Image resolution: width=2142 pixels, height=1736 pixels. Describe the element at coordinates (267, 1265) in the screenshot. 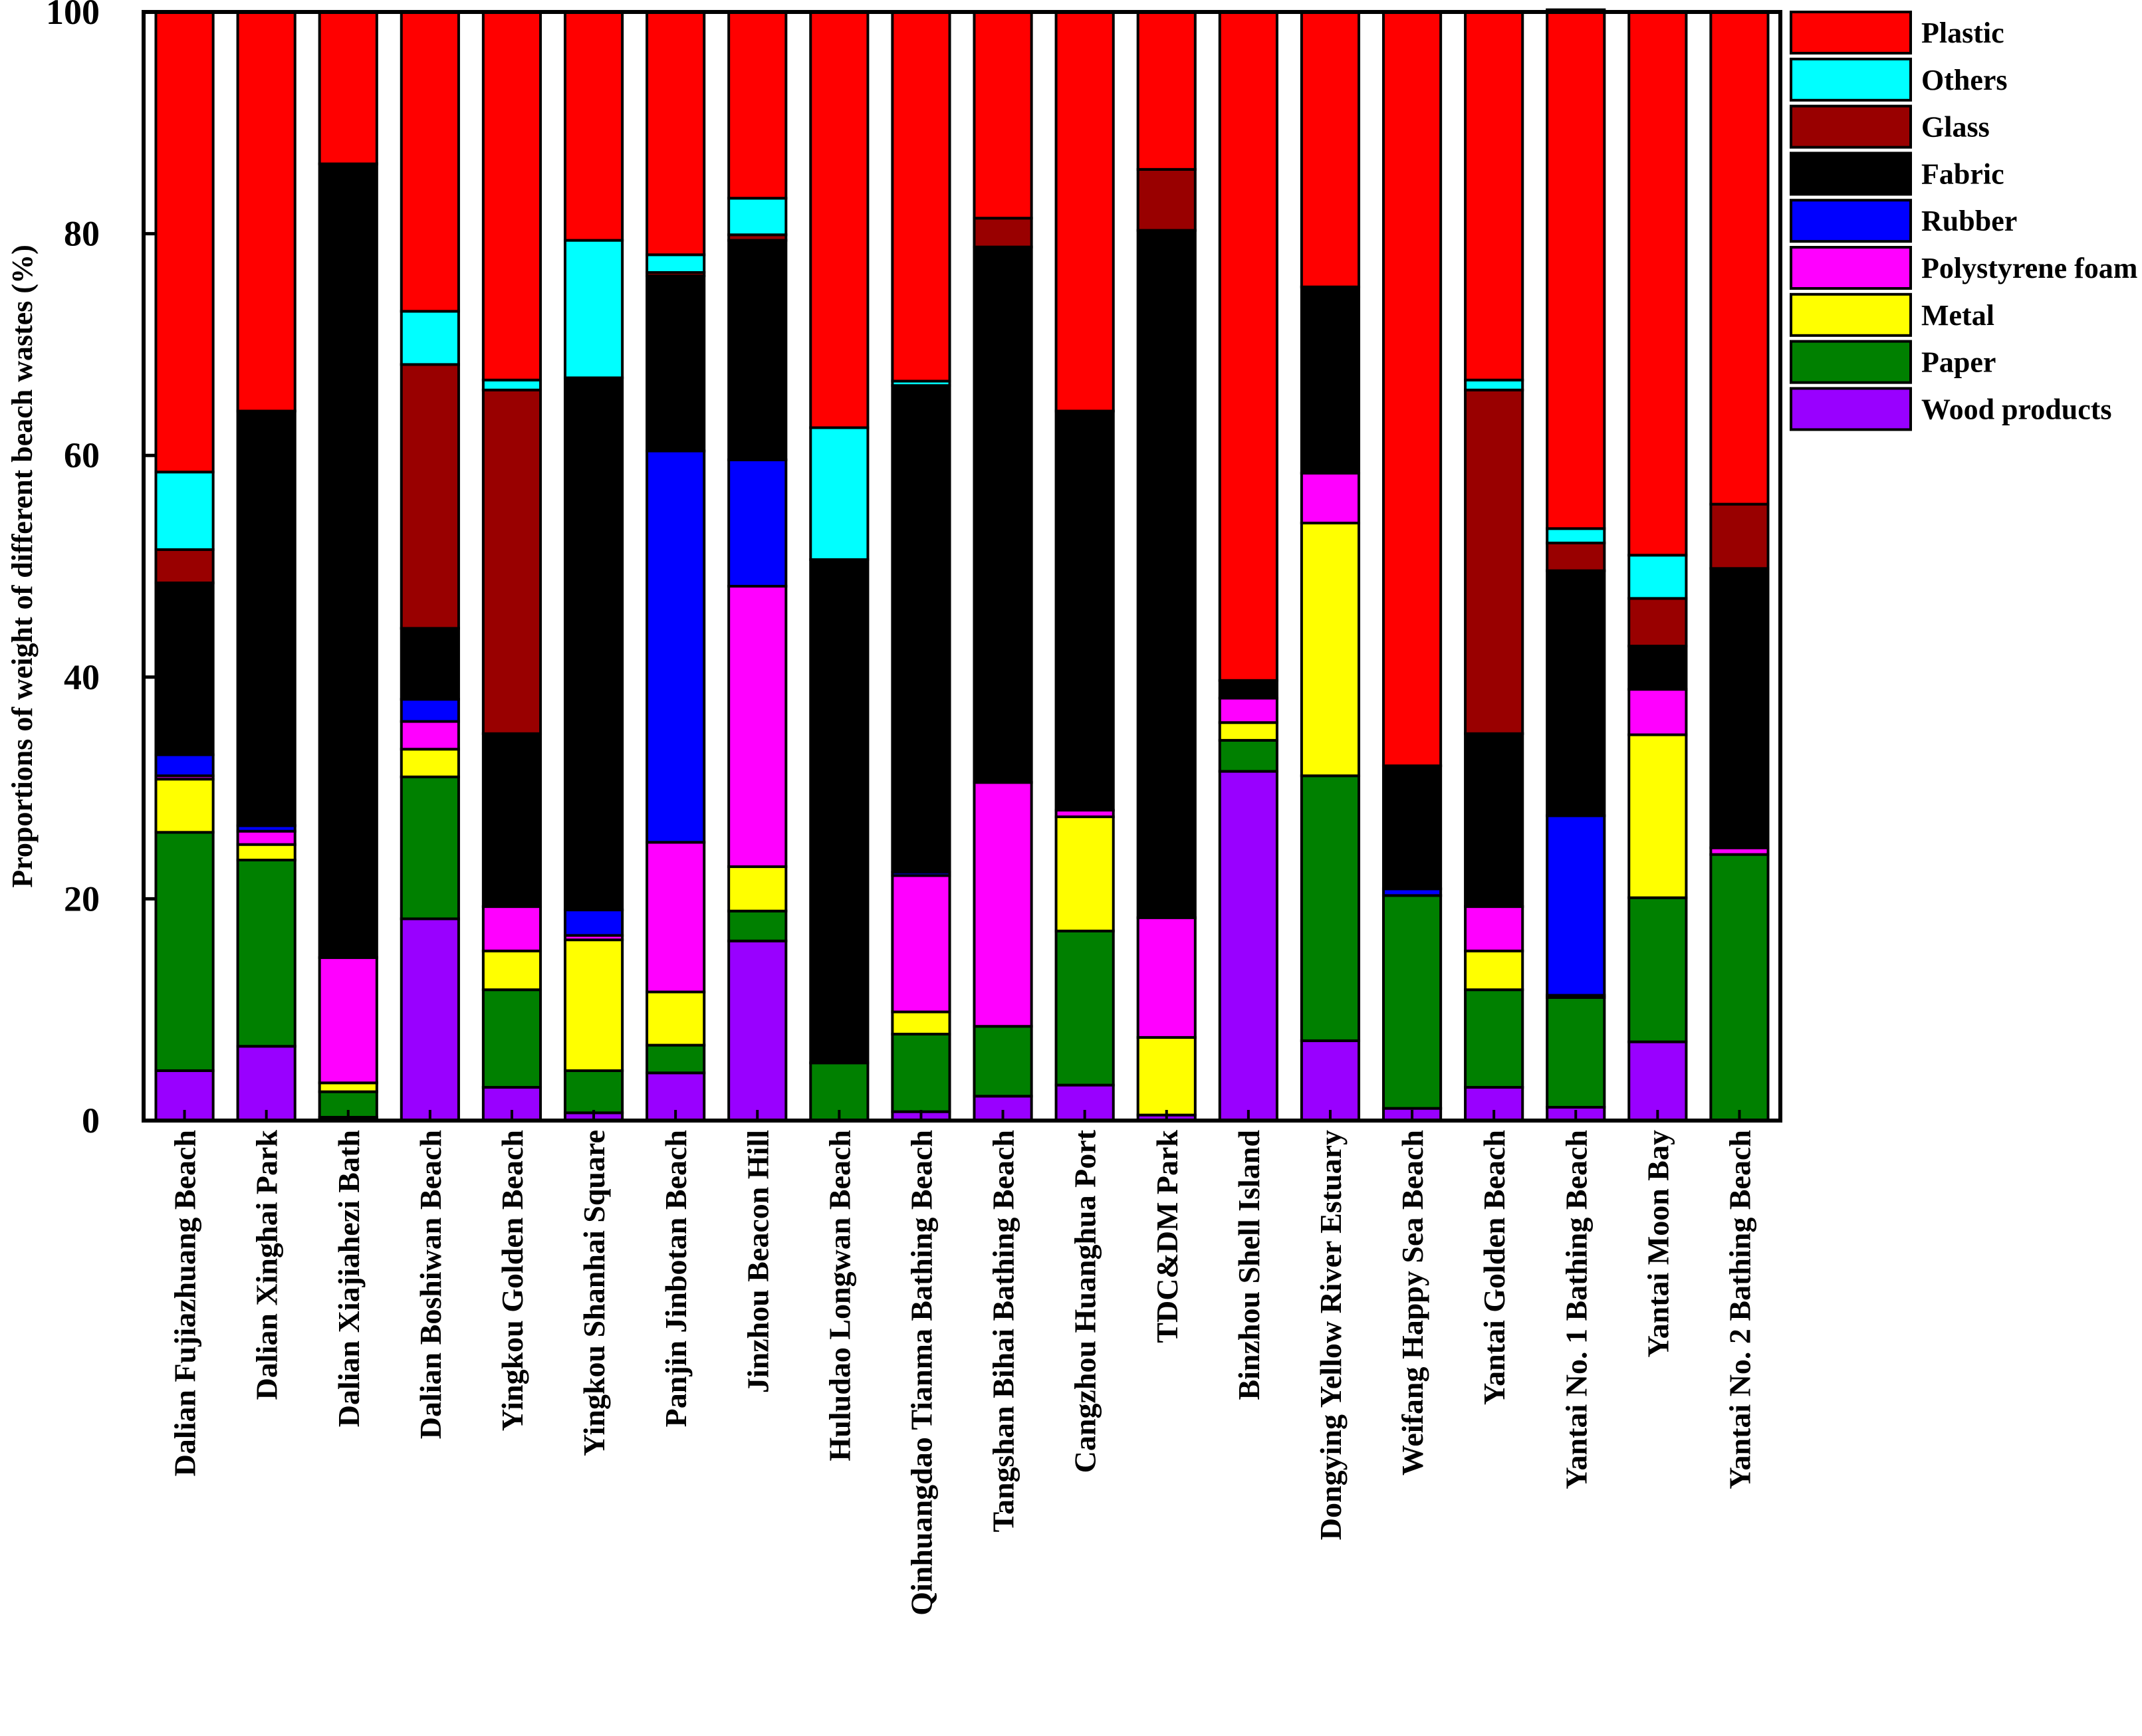

I see `x-tick-label-dalian-xinghai-park: Dalian Xinghai Park` at that location.